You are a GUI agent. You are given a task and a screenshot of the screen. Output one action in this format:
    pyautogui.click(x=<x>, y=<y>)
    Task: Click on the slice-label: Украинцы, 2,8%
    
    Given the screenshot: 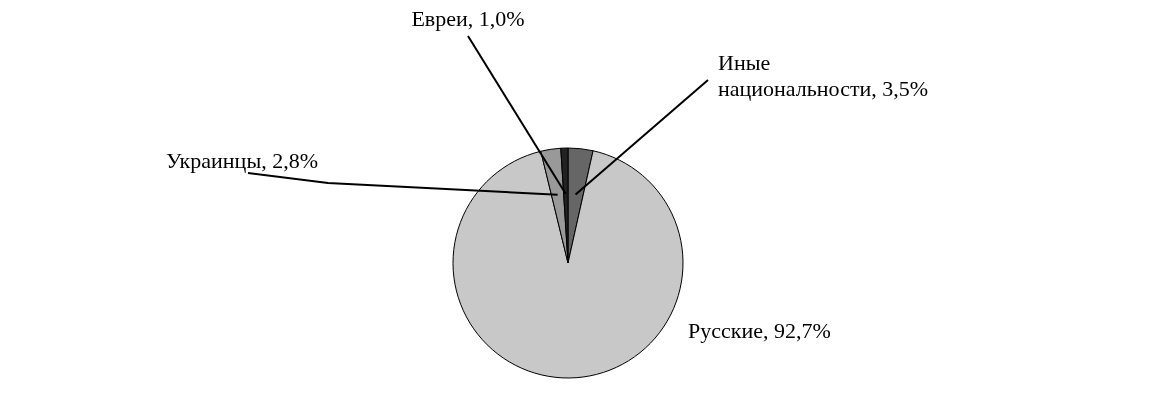 What is the action you would take?
    pyautogui.click(x=241, y=160)
    